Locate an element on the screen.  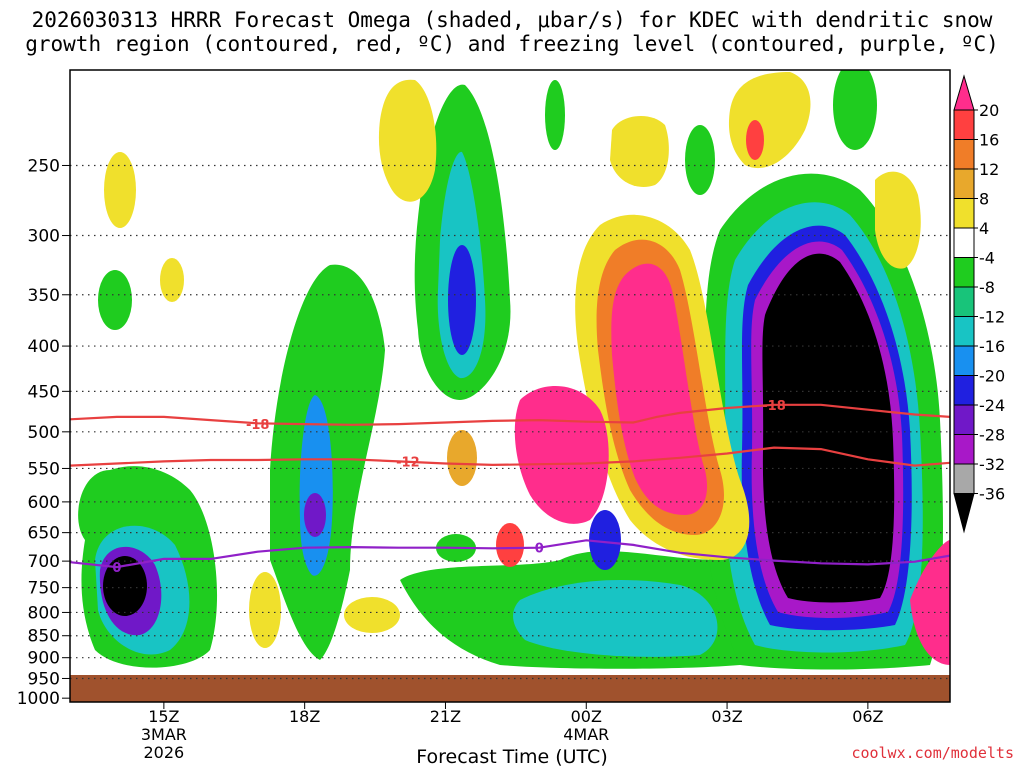
omega-min-left is located at coordinates (125, 586).